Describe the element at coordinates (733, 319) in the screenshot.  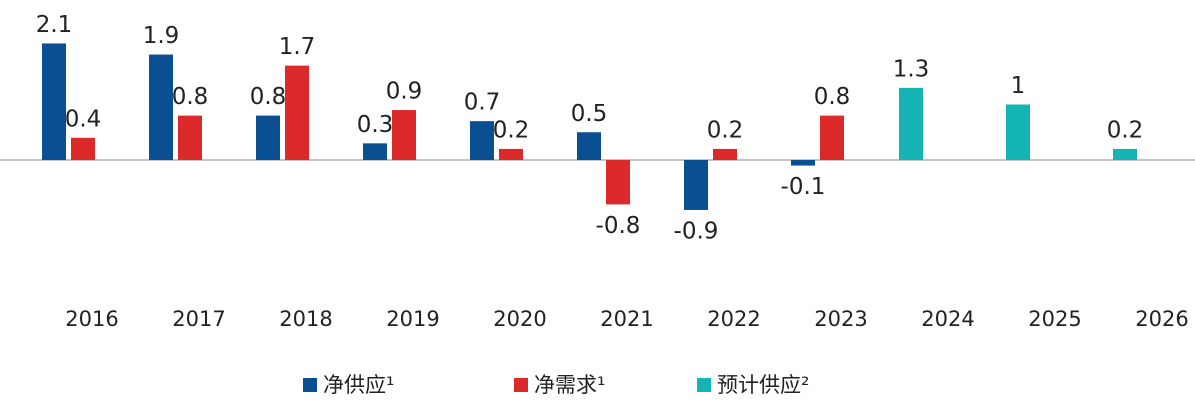
I see `x-tick-label: 2022` at that location.